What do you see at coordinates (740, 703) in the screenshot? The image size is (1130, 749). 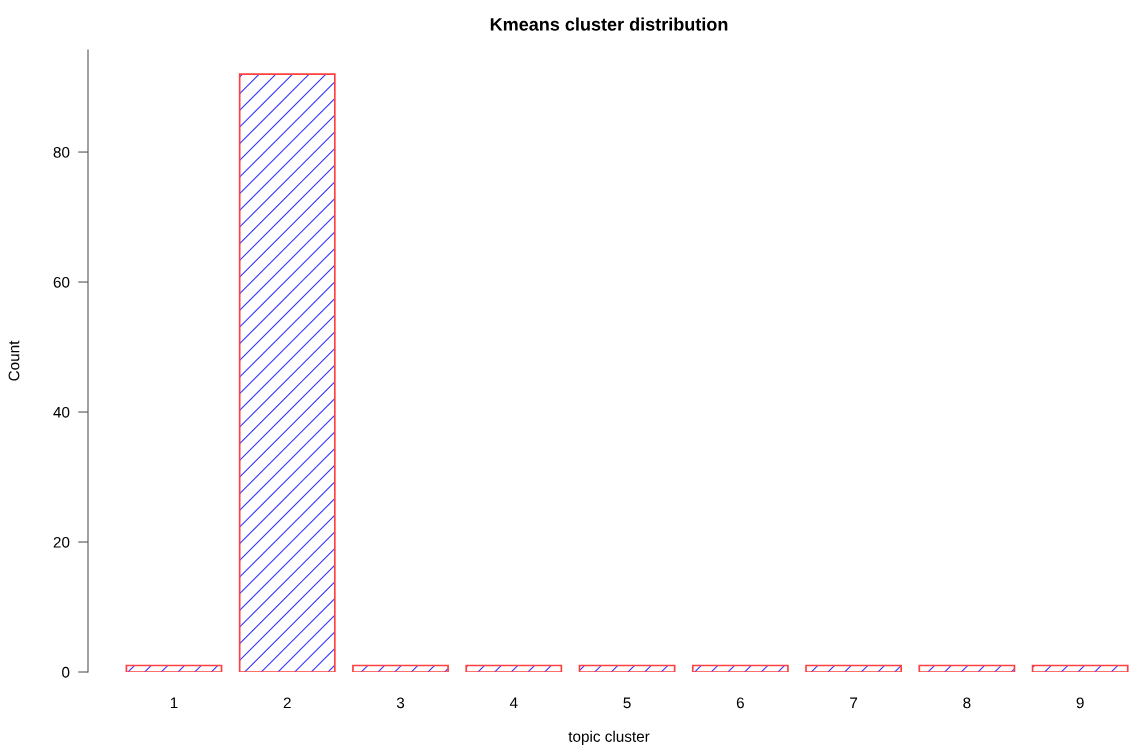 I see `x-tick-label: 6` at bounding box center [740, 703].